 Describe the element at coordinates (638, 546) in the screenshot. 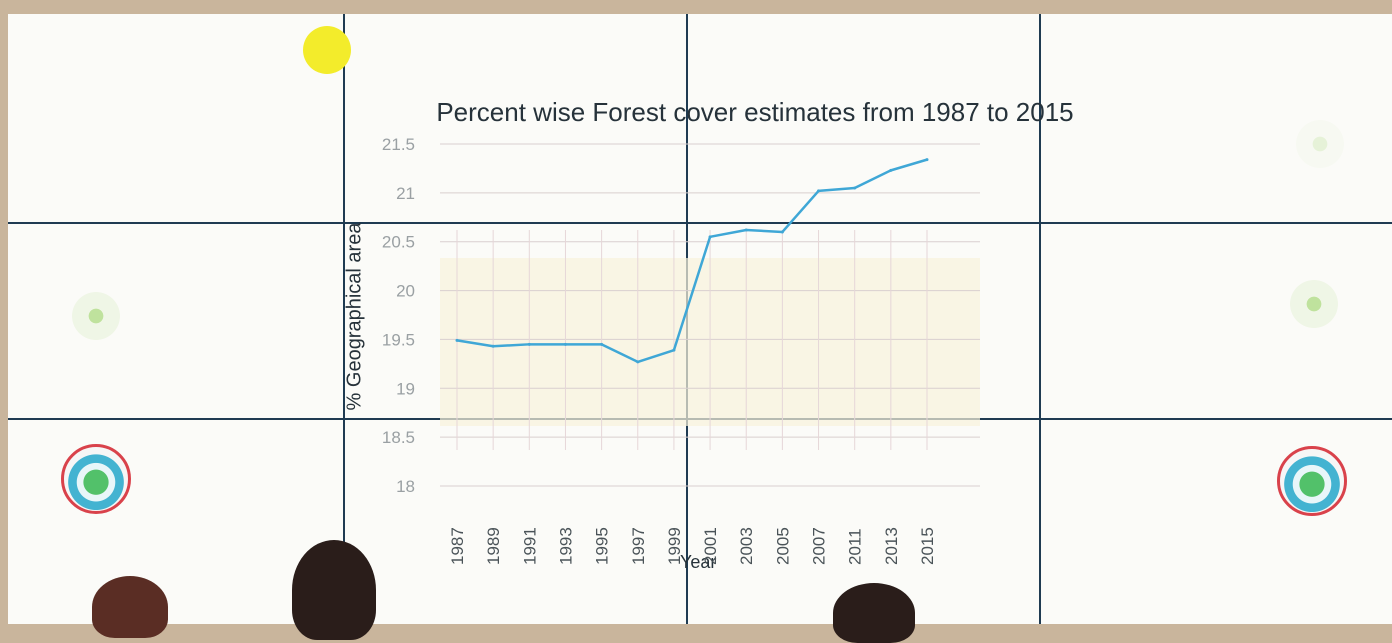

I see `x-tick-label: 1997` at that location.